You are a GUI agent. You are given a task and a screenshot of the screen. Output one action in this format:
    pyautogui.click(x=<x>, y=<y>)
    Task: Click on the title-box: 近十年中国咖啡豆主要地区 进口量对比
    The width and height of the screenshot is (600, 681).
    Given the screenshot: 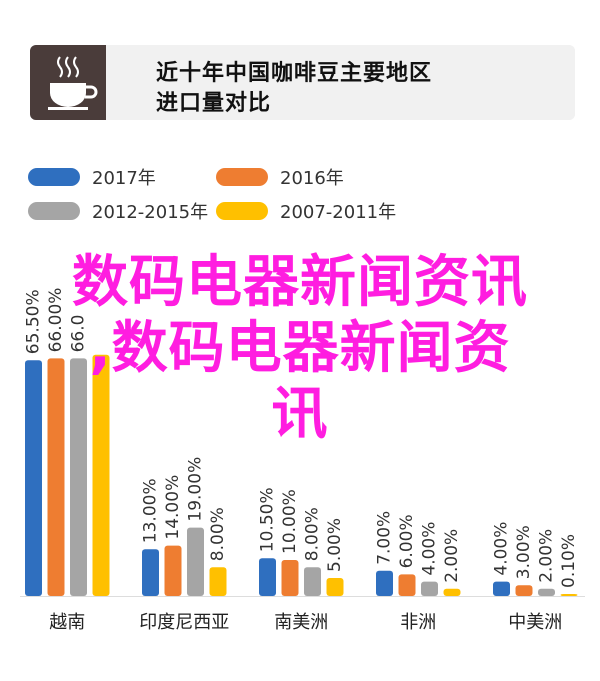 What is the action you would take?
    pyautogui.click(x=357, y=82)
    